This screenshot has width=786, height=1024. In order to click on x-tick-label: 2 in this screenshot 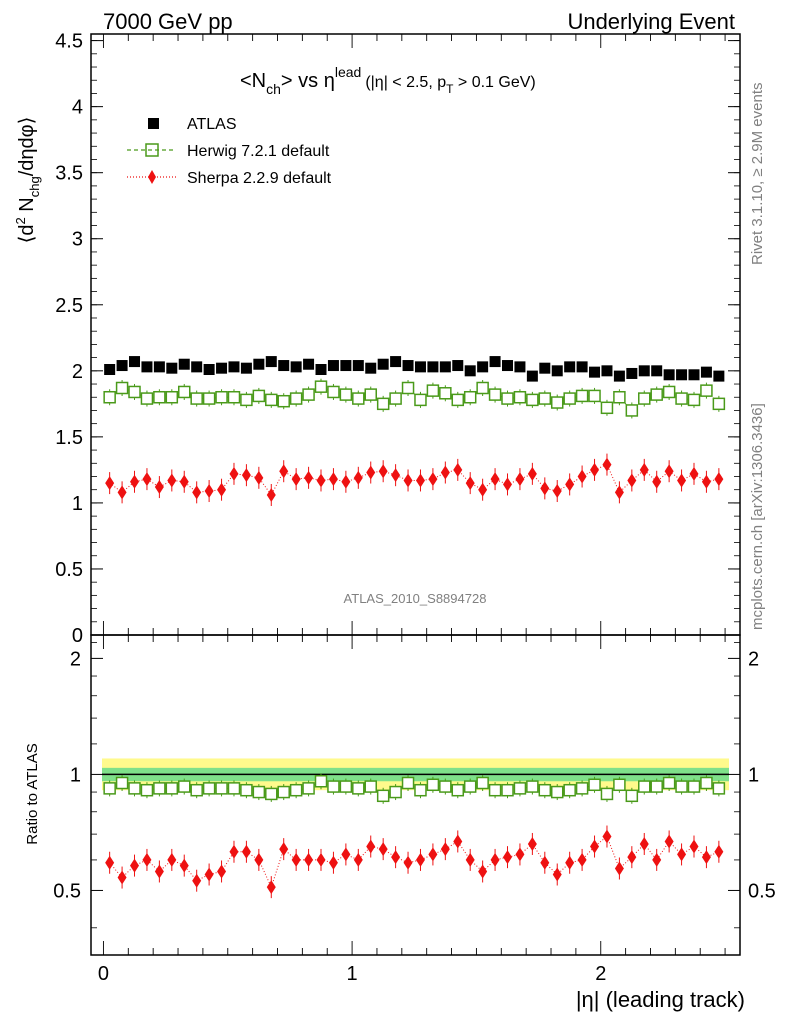, I will do `click(600, 974)`.